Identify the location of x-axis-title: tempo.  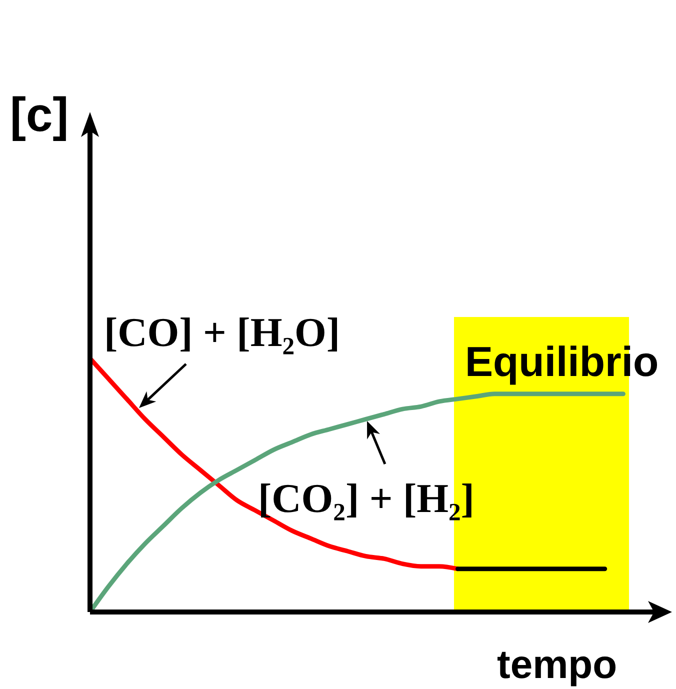
(557, 665).